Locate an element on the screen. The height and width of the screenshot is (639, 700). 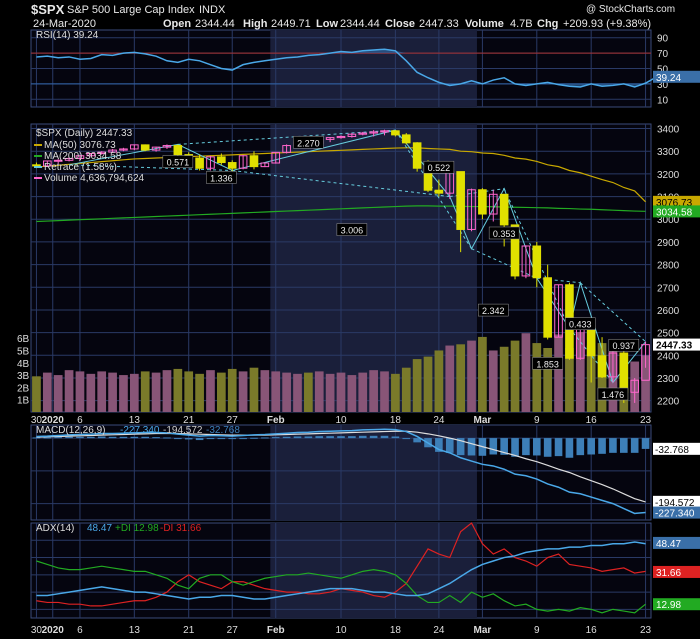
x-label-bottom: 18 is located at coordinates (396, 630).